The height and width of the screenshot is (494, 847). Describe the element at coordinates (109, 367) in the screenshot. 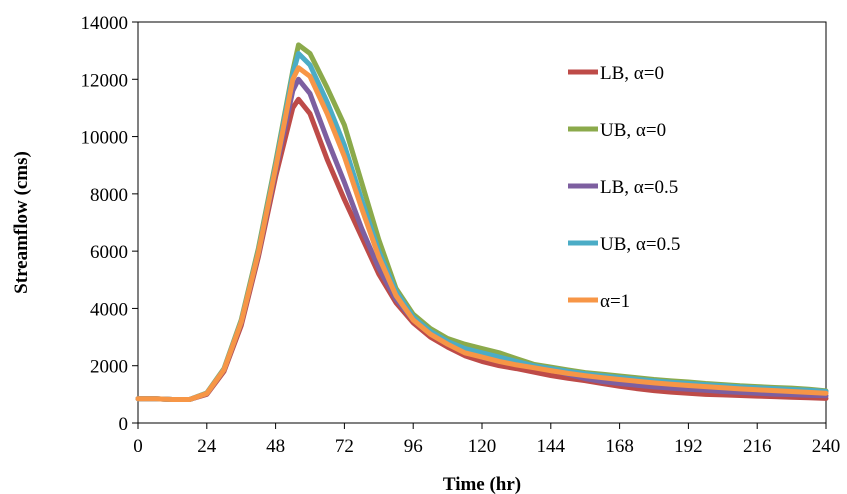

I see `y-tick-label: 2000` at that location.